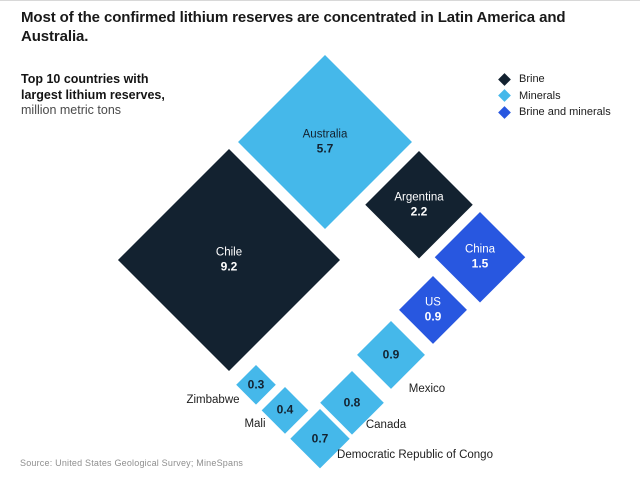  What do you see at coordinates (419, 211) in the screenshot?
I see `diamond-value-text: 2.2` at bounding box center [419, 211].